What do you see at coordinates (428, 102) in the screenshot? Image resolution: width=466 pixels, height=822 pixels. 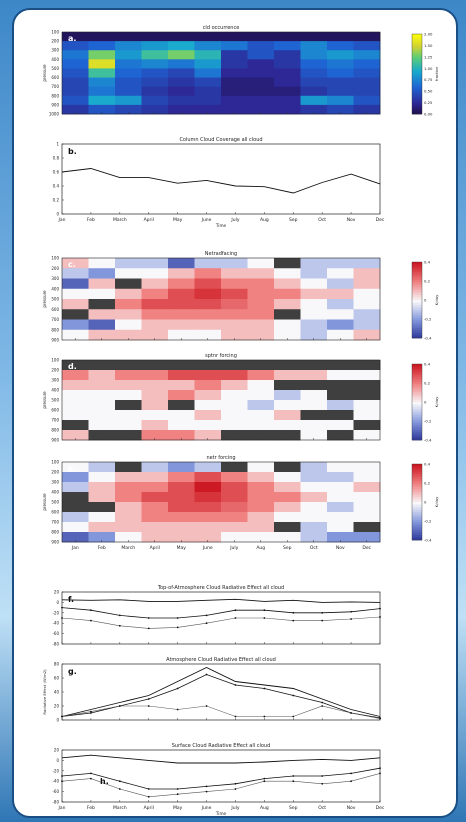 I see `colorbar-tick-label: 0.25` at bounding box center [428, 102].